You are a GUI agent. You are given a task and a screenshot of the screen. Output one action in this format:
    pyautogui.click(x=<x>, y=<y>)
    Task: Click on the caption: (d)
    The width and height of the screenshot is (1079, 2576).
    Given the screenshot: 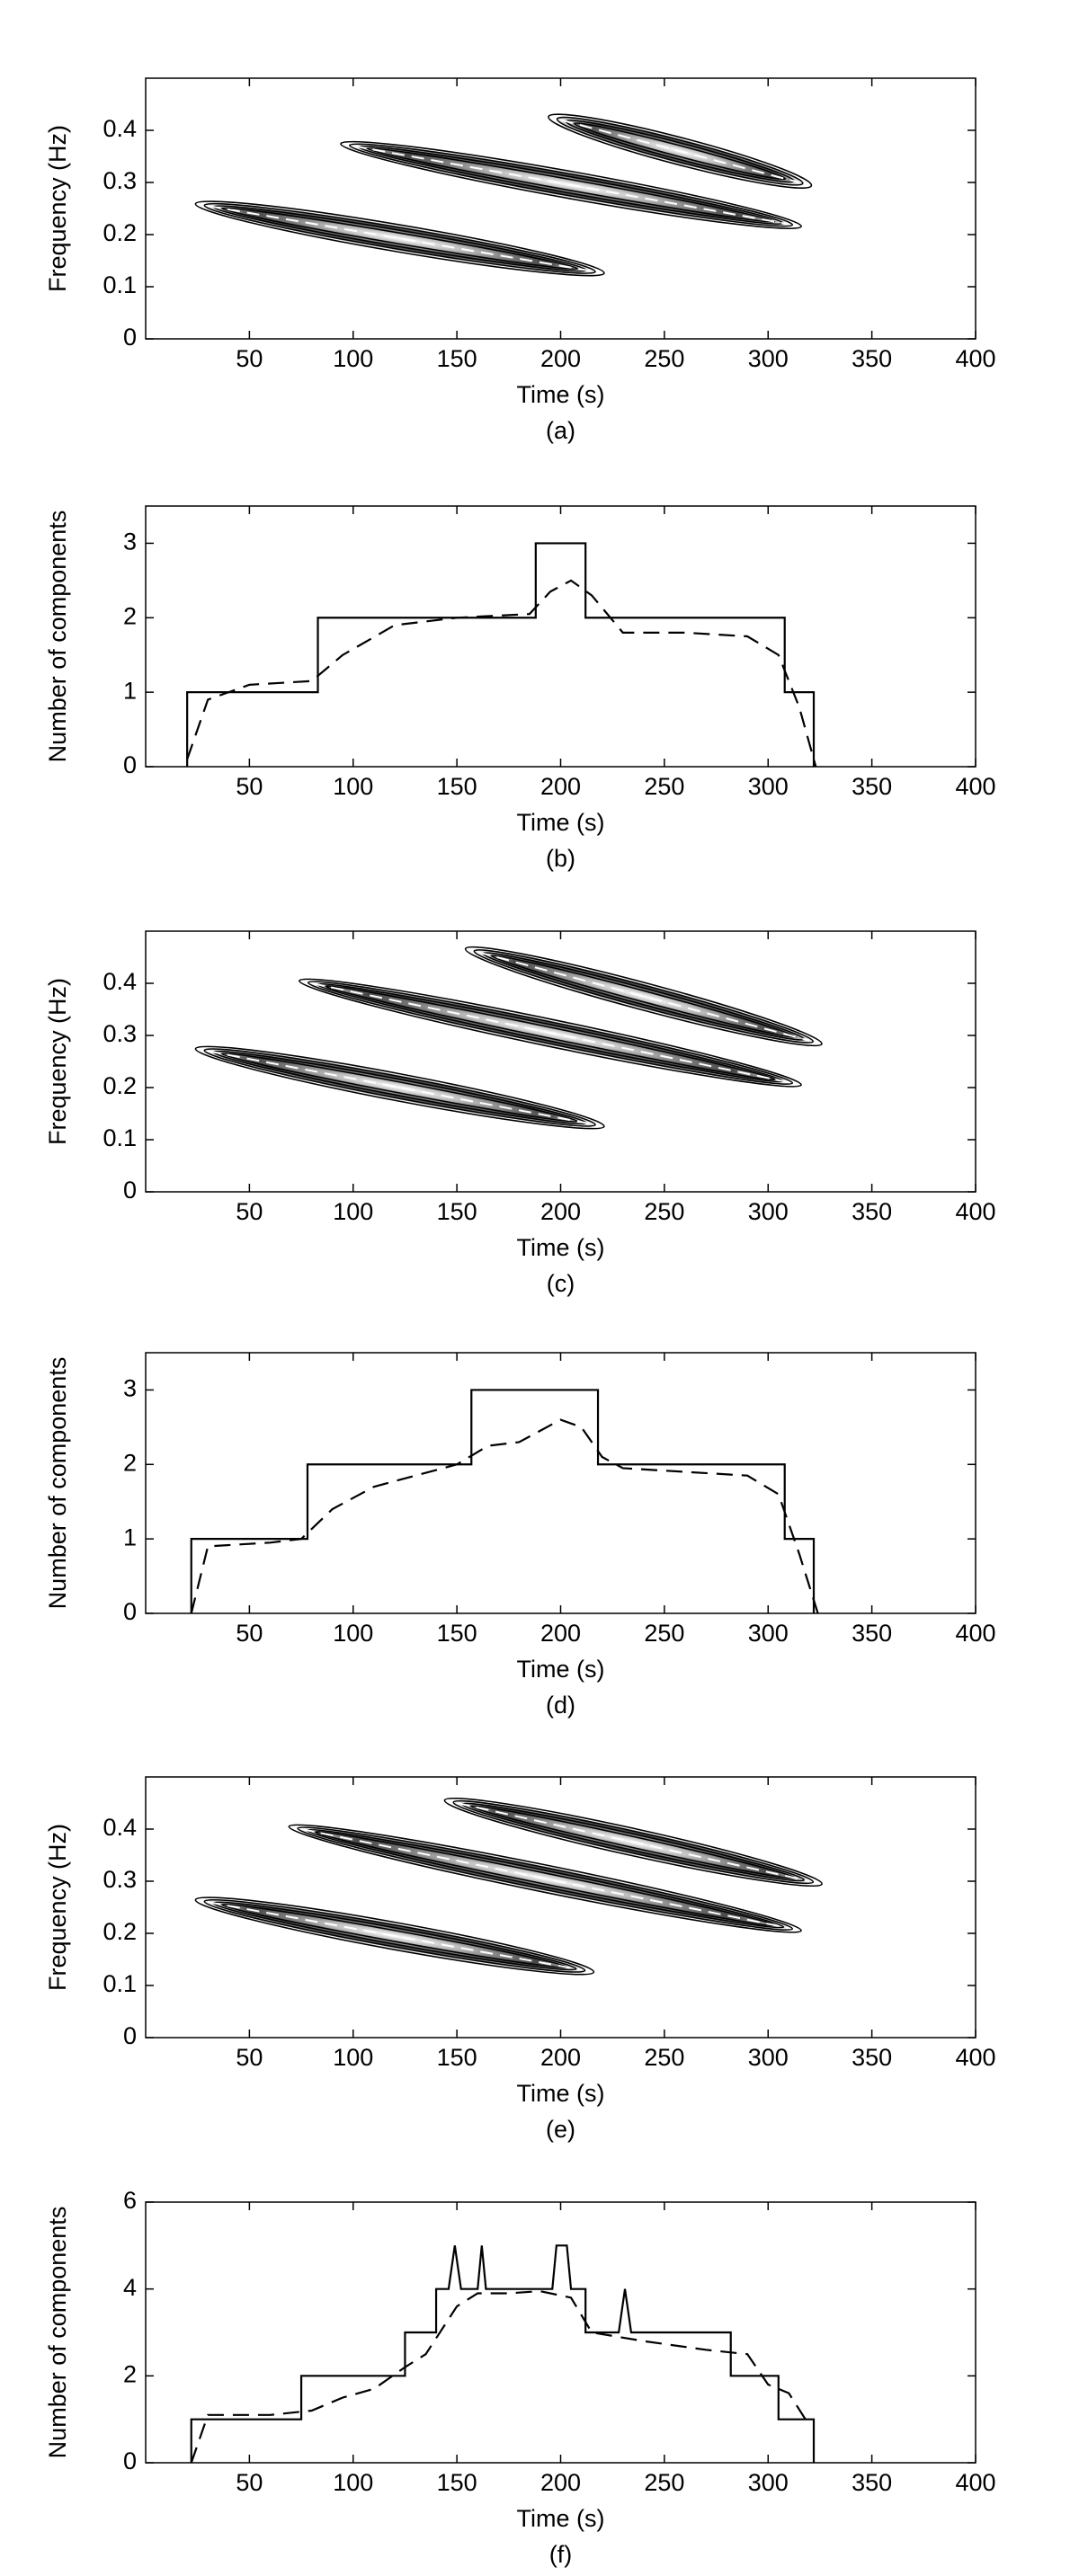 What is the action you would take?
    pyautogui.click(x=560, y=1705)
    